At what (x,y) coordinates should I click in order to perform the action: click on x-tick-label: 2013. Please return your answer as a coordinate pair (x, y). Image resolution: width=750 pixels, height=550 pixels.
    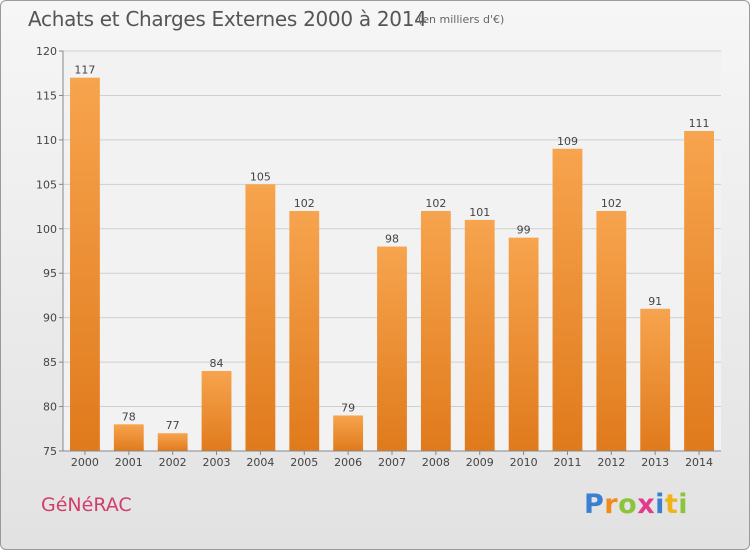
    Looking at the image, I should click on (655, 462).